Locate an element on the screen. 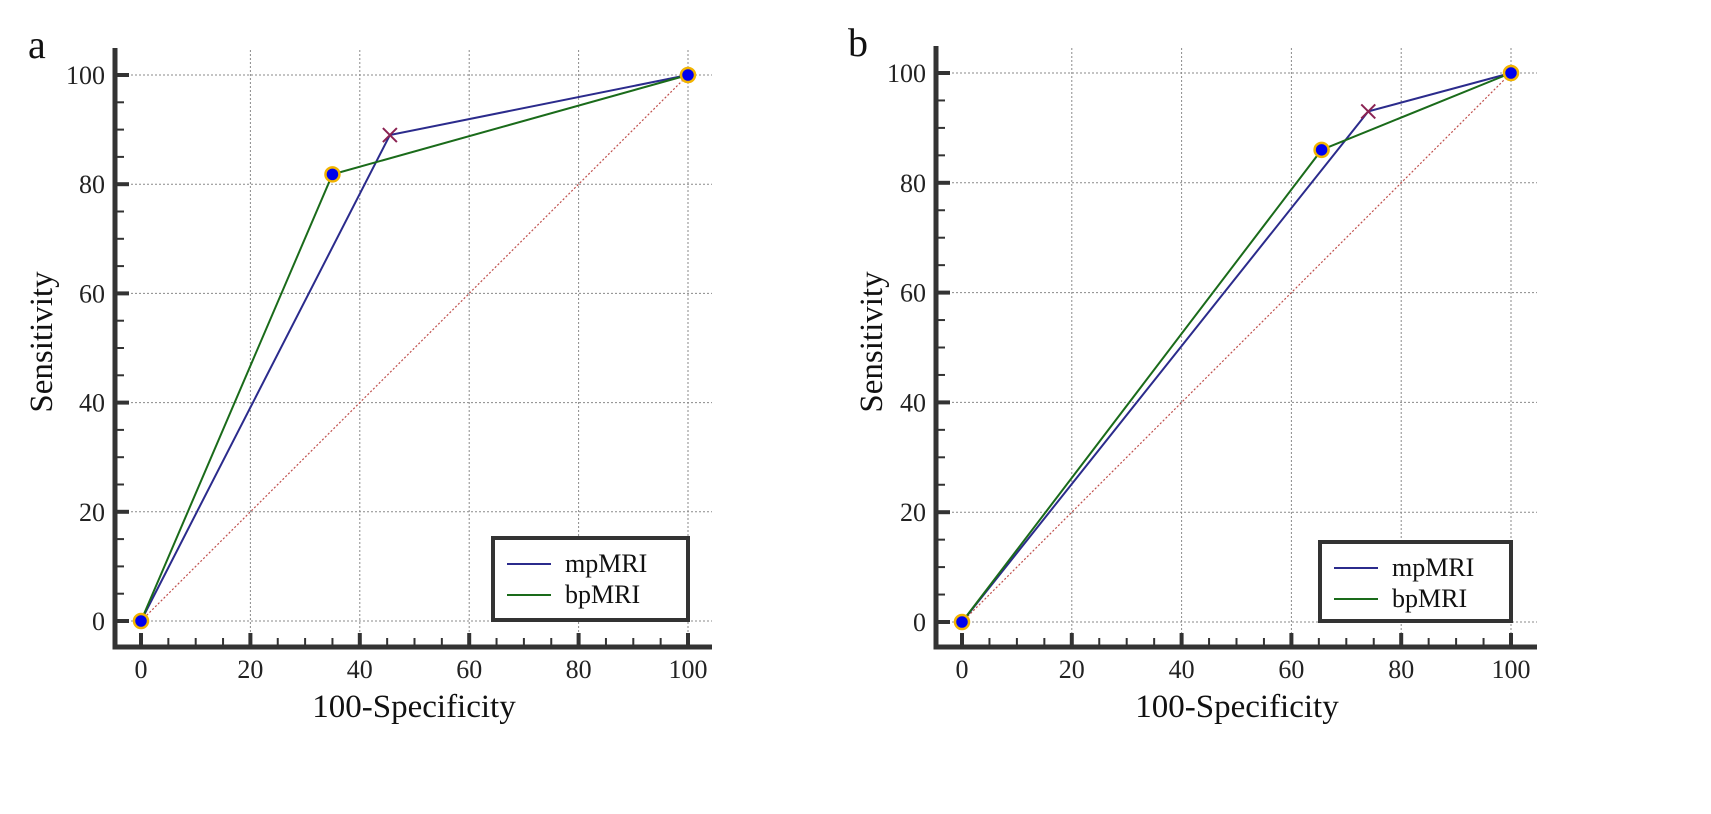 This screenshot has width=1711, height=814. panel-label-b: b is located at coordinates (858, 42).